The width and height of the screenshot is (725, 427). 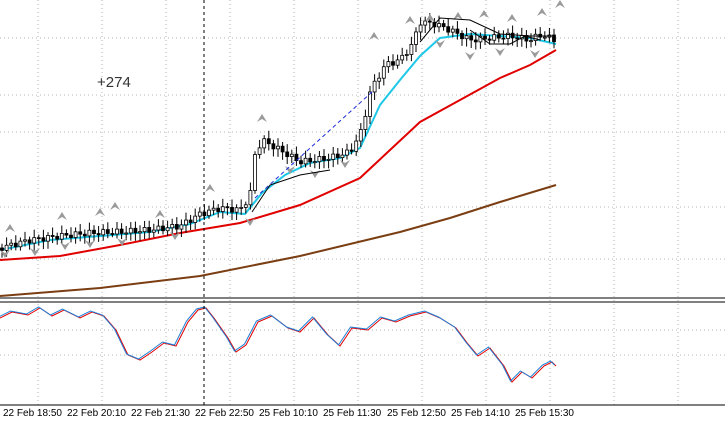 What do you see at coordinates (352, 413) in the screenshot?
I see `time-tick-label: 25 Feb 11:30` at bounding box center [352, 413].